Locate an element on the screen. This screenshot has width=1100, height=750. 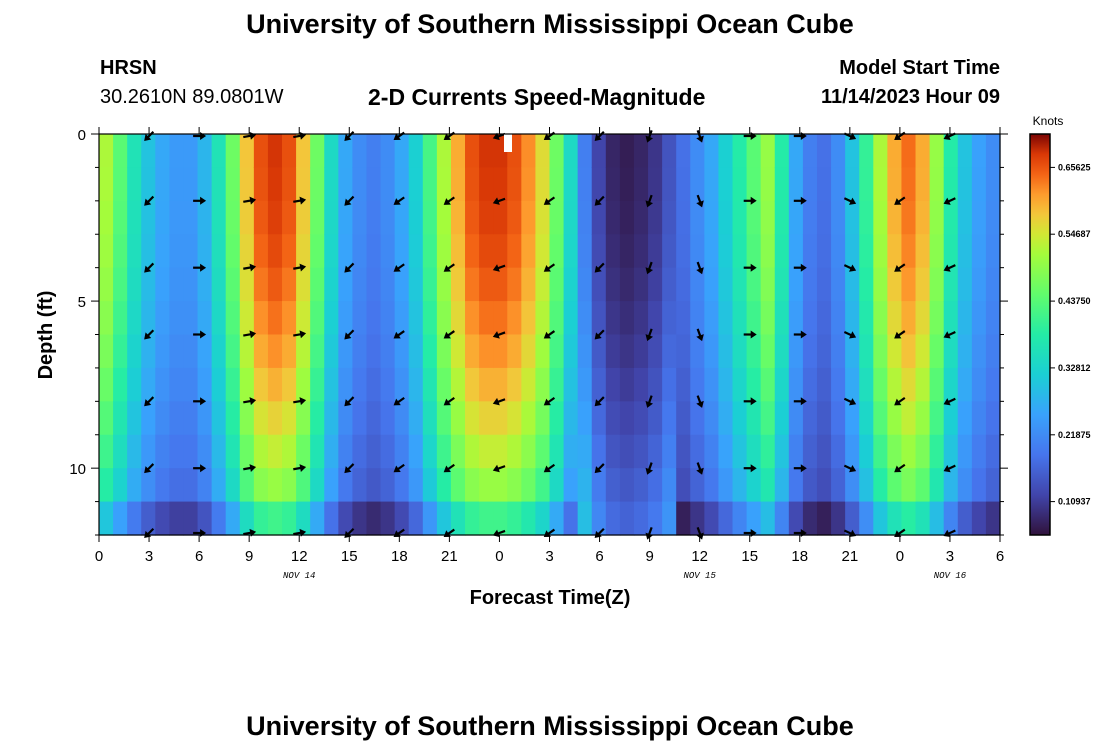
x-tick-label: 9 is located at coordinates (249, 556).